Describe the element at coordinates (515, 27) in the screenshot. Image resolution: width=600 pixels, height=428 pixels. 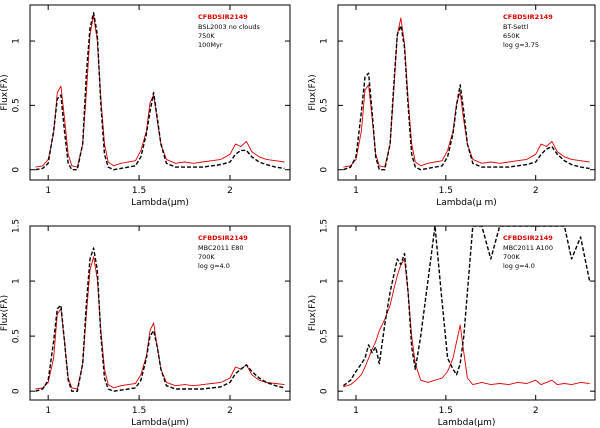
I see `annotation-line: BT-Settl` at that location.